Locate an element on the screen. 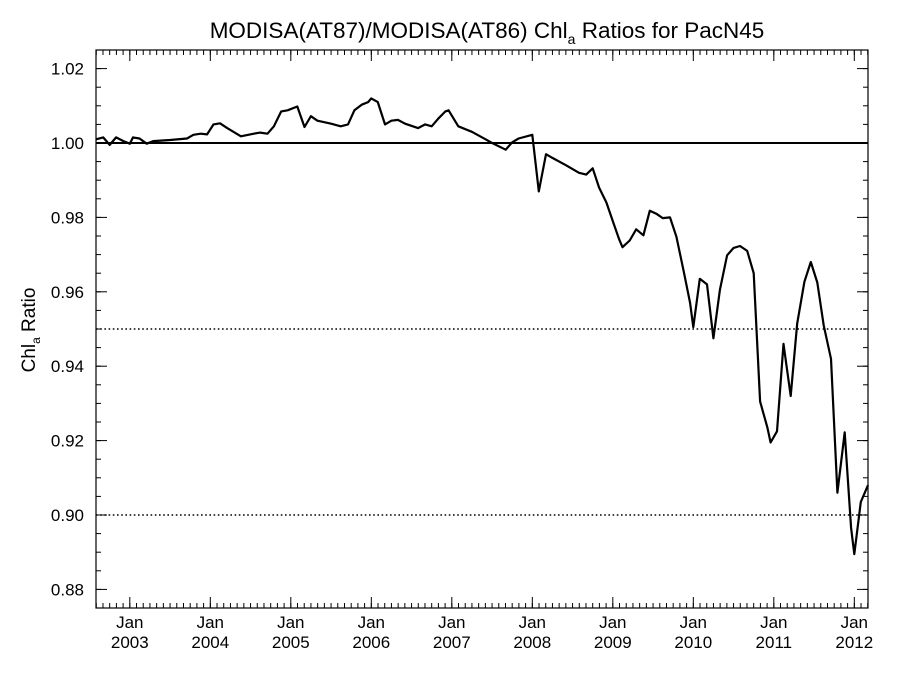 This screenshot has width=900, height=675. x-tick-label-year: 2004 is located at coordinates (210, 642).